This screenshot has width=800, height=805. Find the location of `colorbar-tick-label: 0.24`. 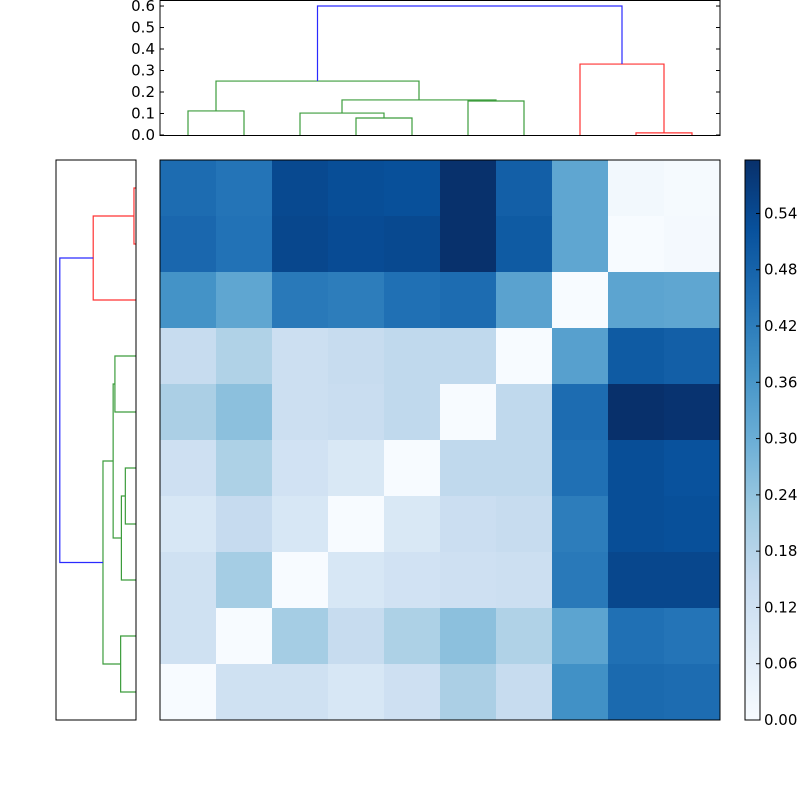

colorbar-tick-label: 0.24 is located at coordinates (780, 495).